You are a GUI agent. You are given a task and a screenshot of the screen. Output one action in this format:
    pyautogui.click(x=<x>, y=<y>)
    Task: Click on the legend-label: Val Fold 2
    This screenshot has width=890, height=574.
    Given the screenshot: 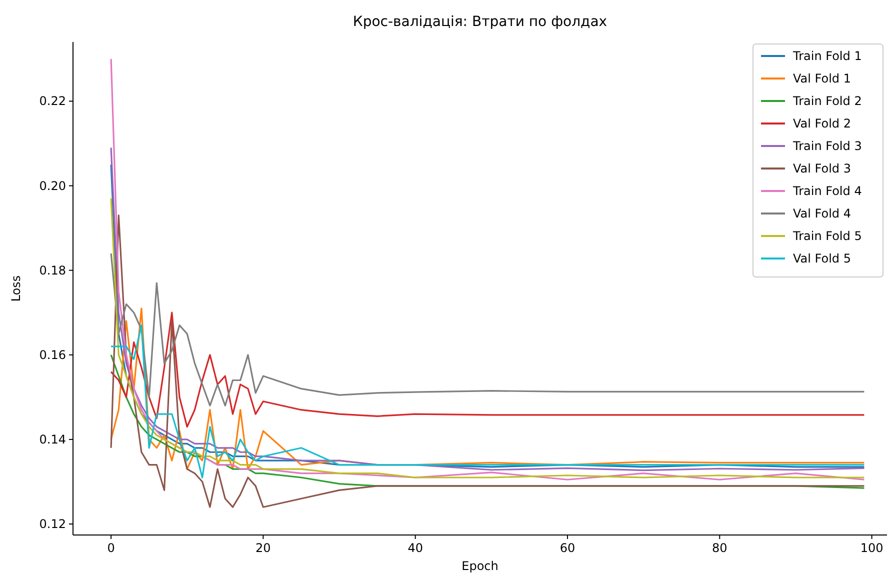 What is the action you would take?
    pyautogui.click(x=822, y=123)
    